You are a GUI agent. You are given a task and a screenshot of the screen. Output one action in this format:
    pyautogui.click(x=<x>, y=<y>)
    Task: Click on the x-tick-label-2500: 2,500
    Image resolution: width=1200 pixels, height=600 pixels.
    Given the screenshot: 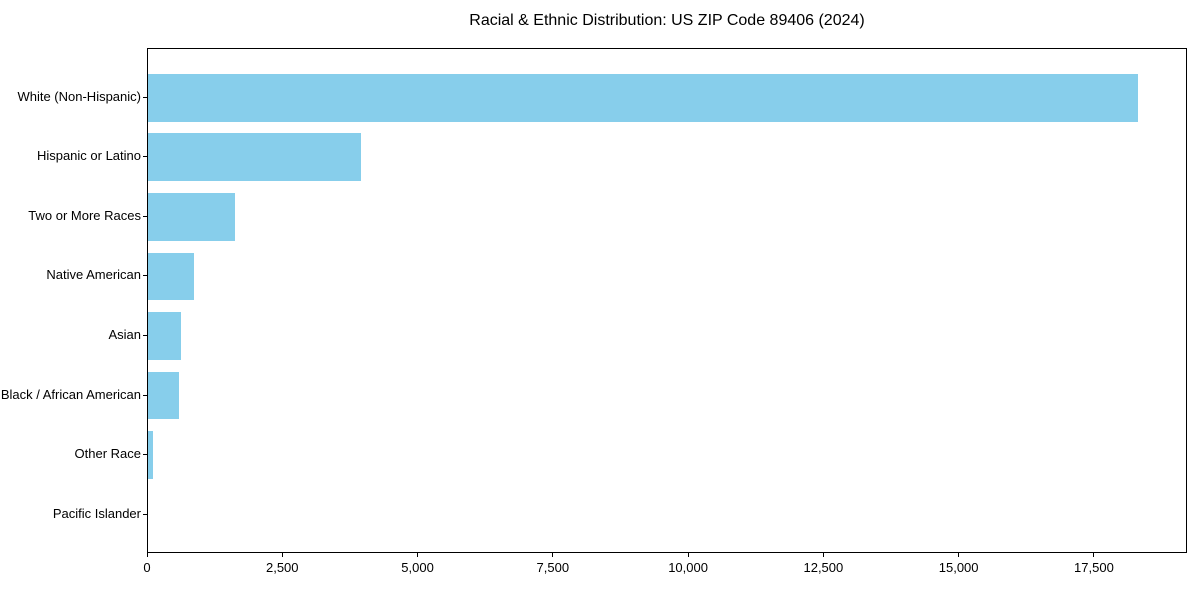 What is the action you would take?
    pyautogui.click(x=282, y=567)
    